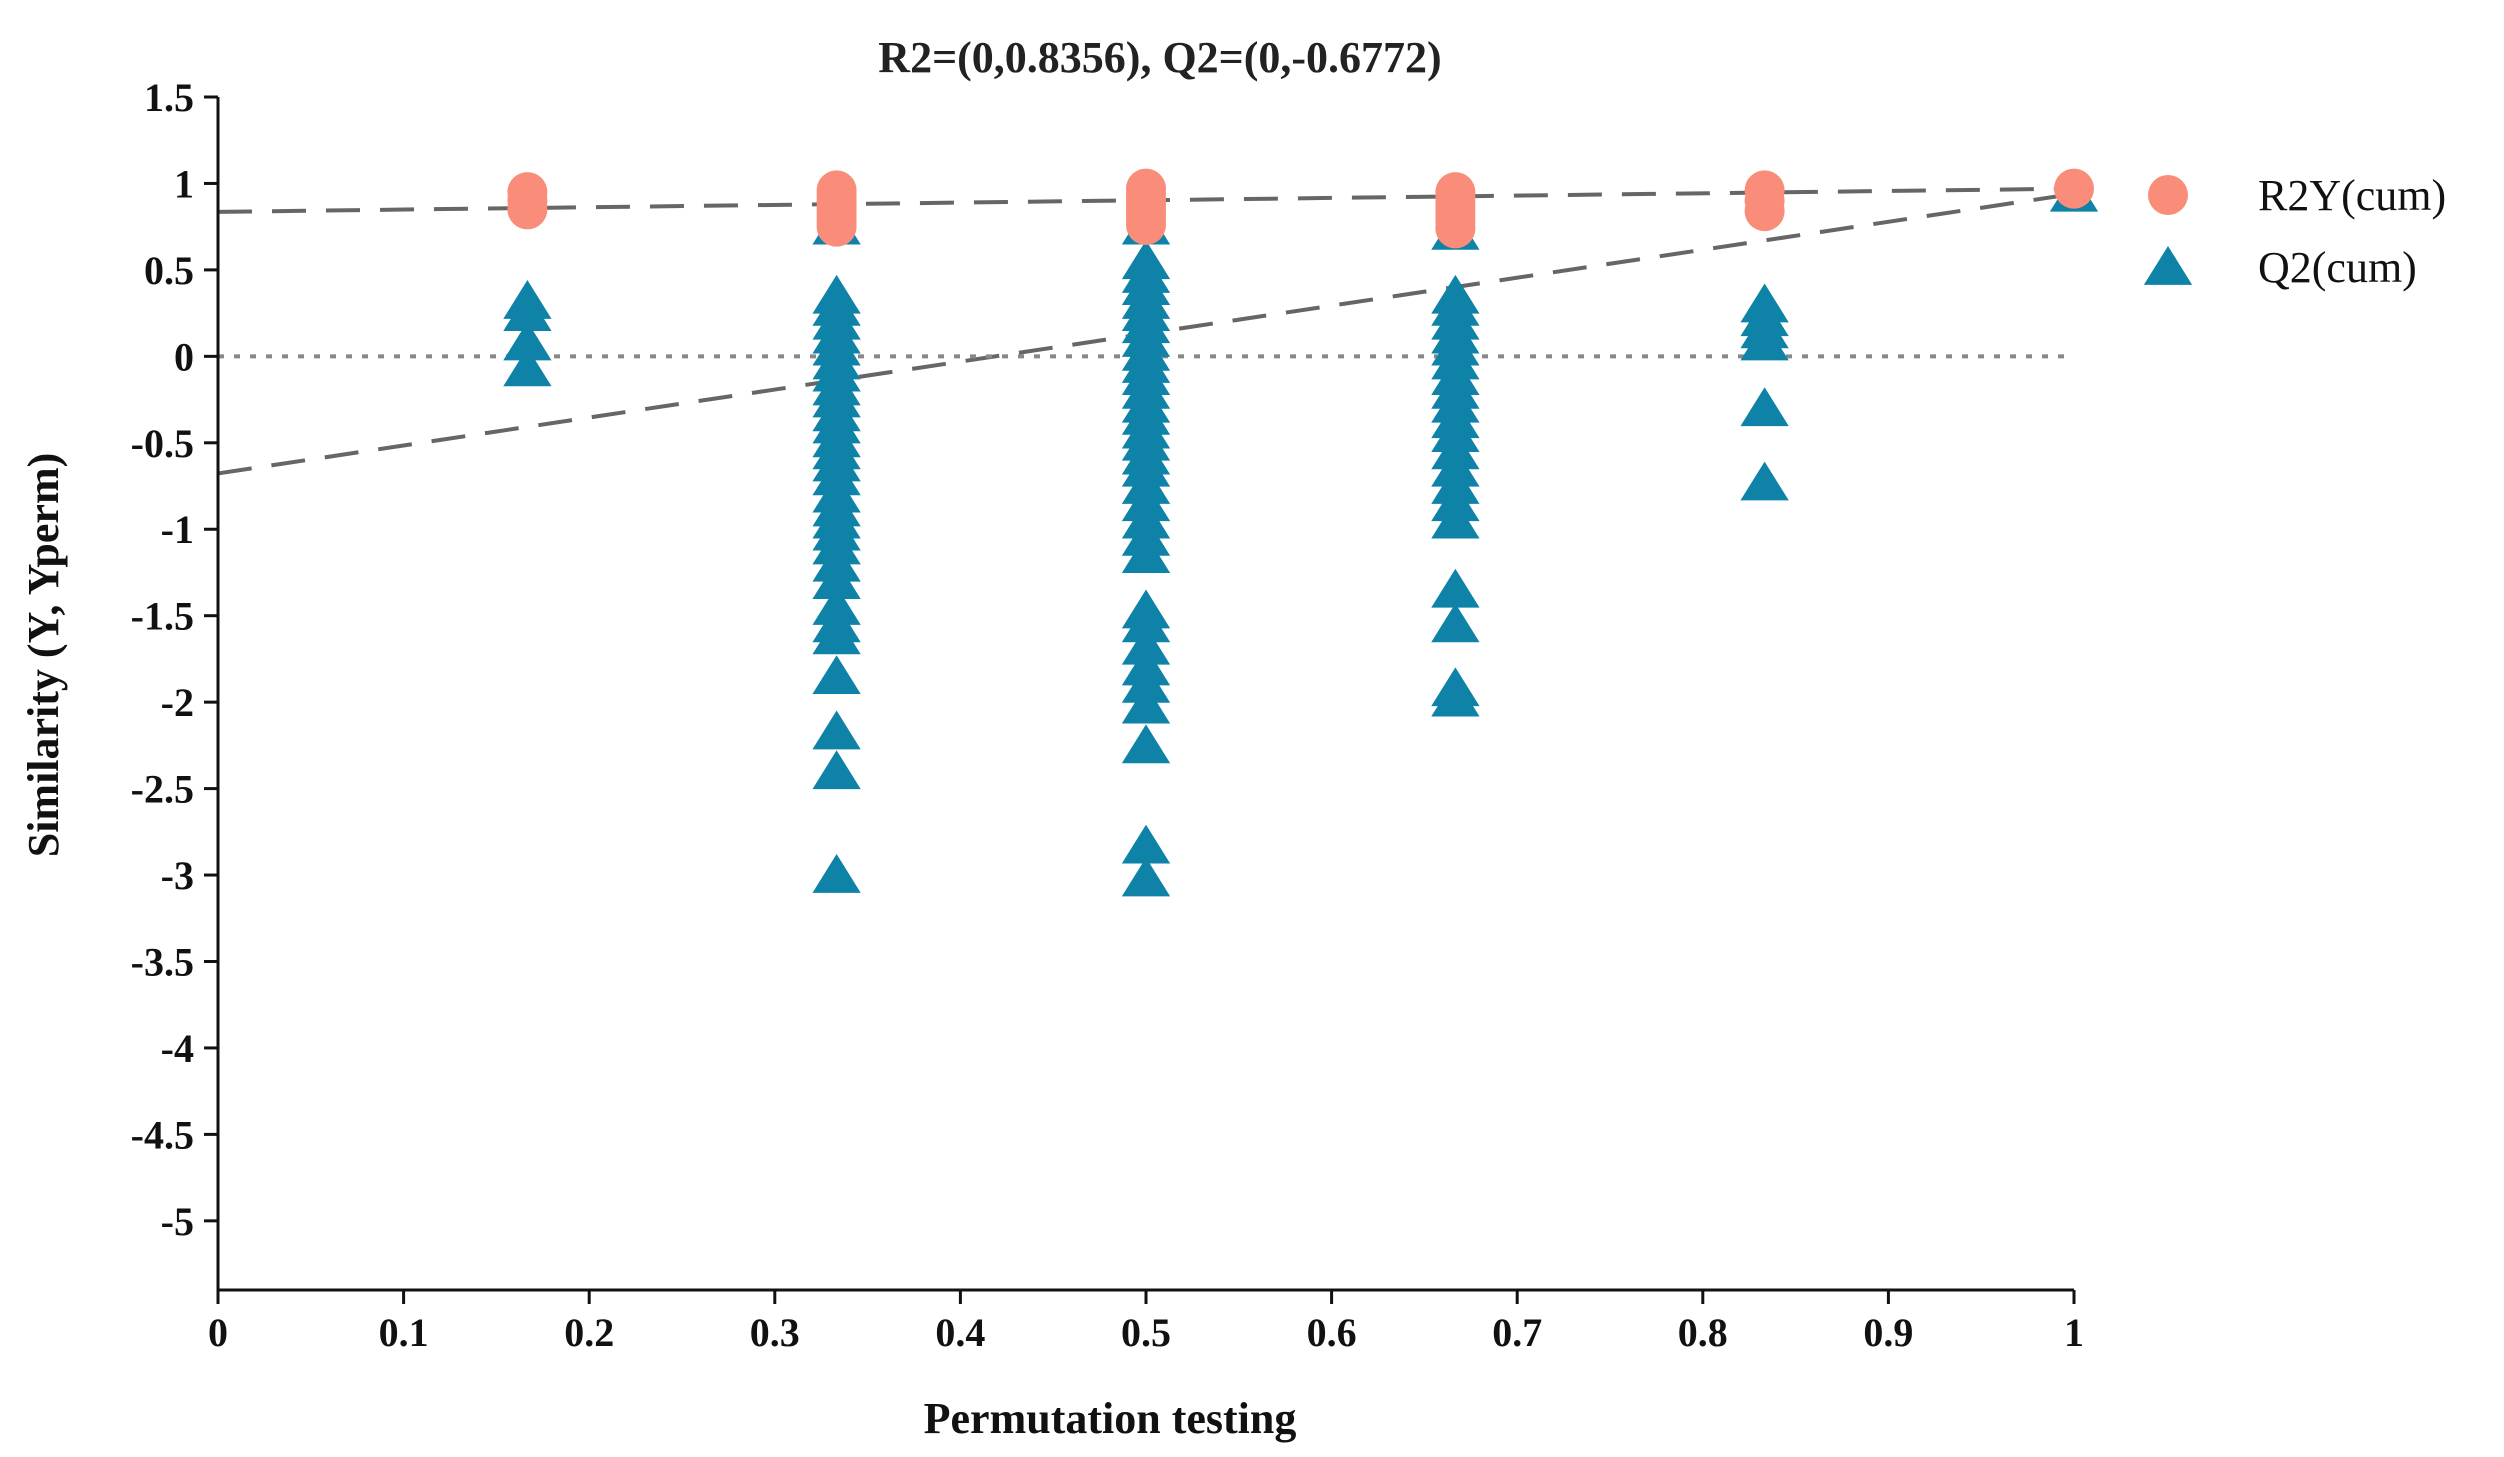  What do you see at coordinates (162, 789) in the screenshot?
I see `y-tick-label: -2.5` at bounding box center [162, 789].